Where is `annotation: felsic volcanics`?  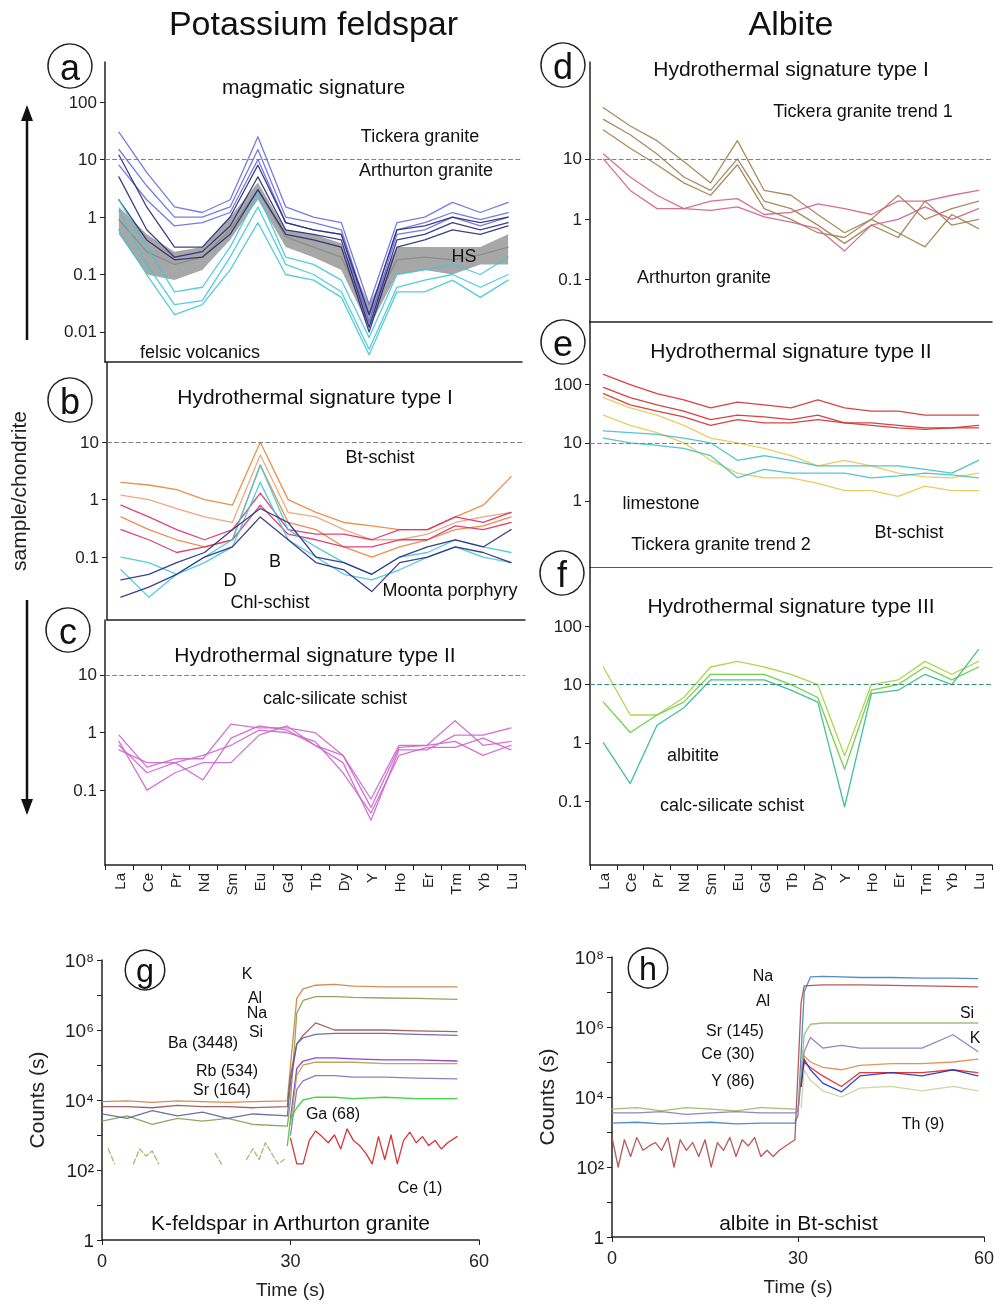
annotation: felsic volcanics is located at coordinates (200, 352).